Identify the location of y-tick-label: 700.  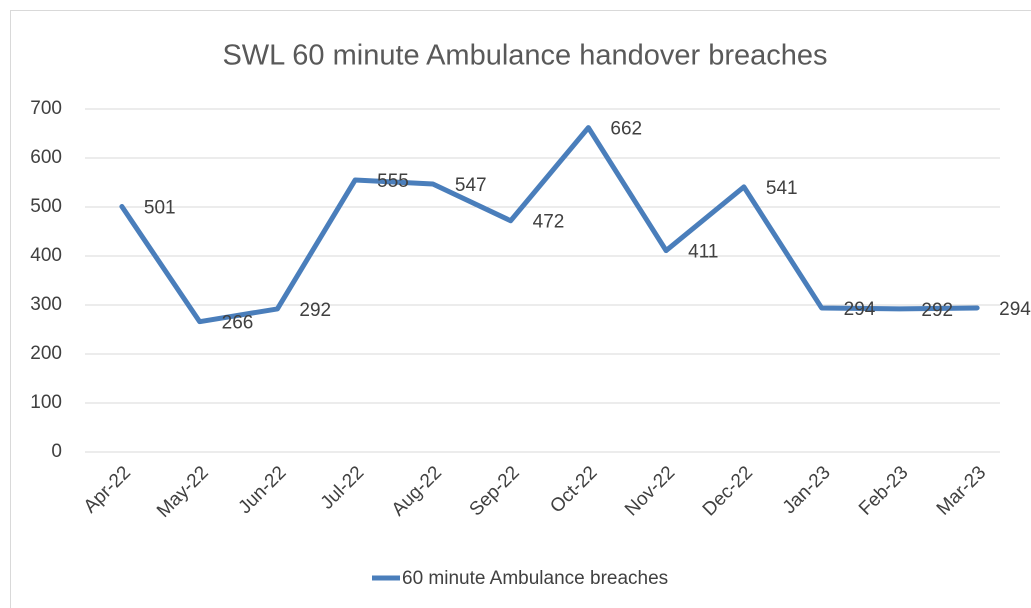
(46, 108).